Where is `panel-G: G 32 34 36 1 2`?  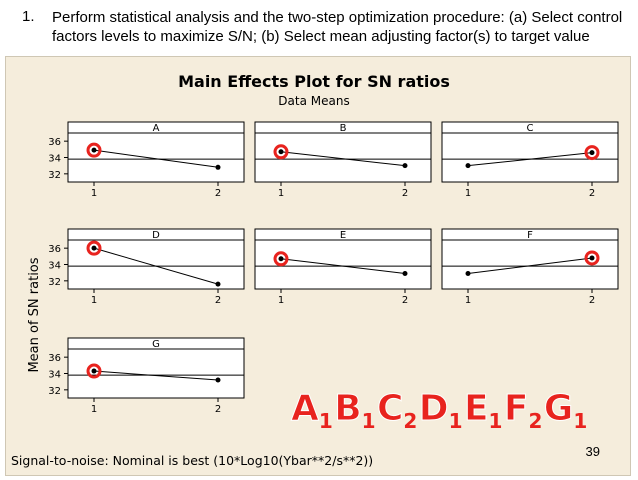 panel-G: G 32 34 36 1 2 is located at coordinates (146, 376).